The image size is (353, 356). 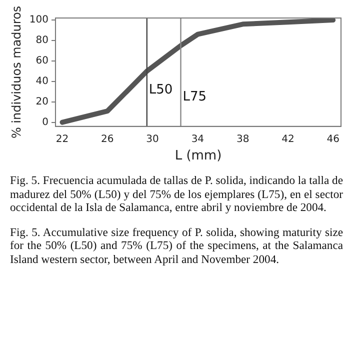 What do you see at coordinates (16, 72) in the screenshot?
I see `y-axis-title: % individuos maduros` at bounding box center [16, 72].